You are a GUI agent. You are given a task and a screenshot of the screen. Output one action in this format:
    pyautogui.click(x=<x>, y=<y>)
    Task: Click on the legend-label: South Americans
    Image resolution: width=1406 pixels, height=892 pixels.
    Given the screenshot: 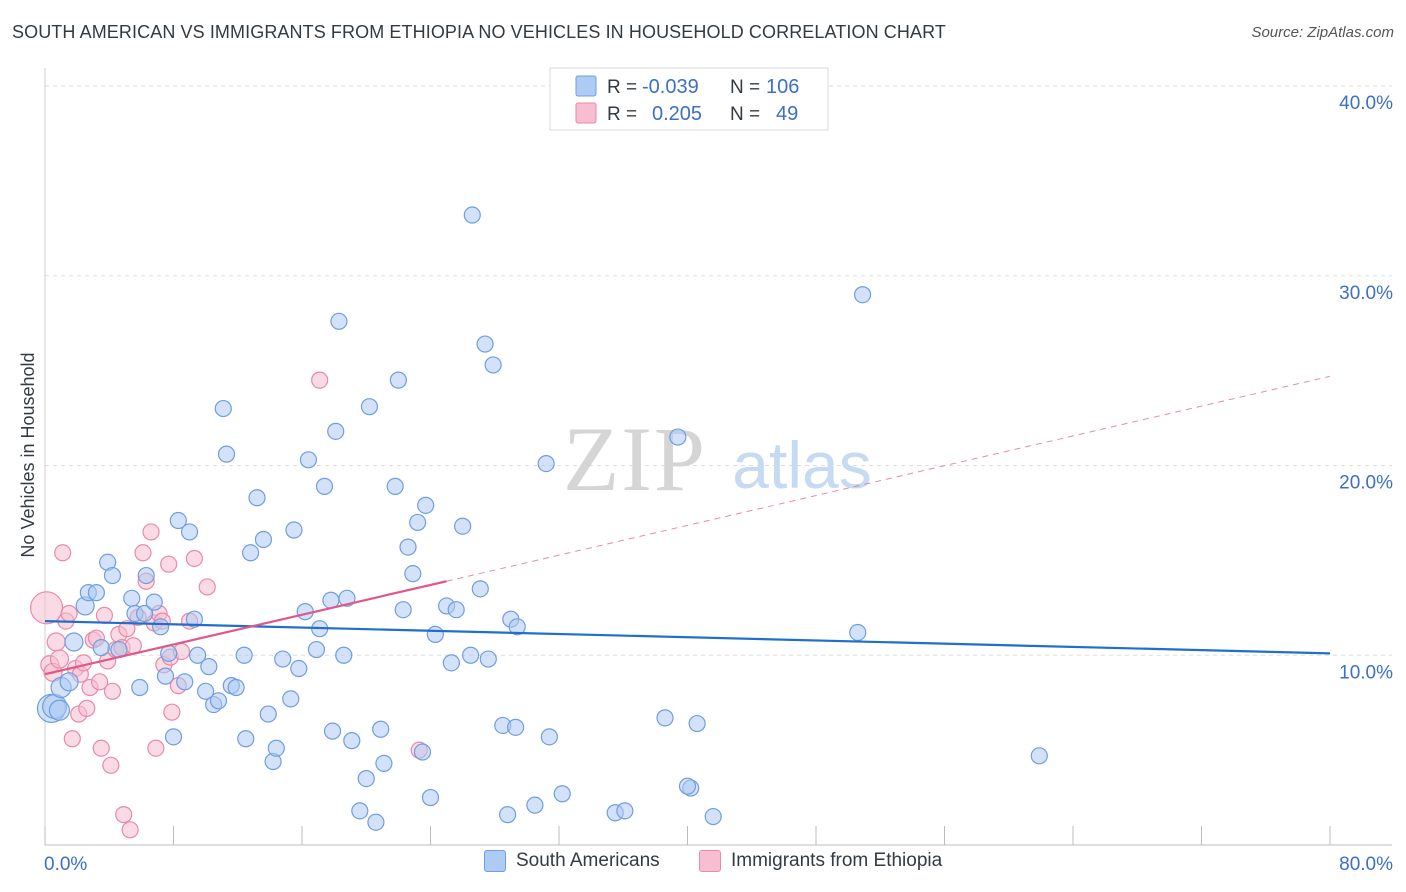 What is the action you would take?
    pyautogui.click(x=588, y=860)
    